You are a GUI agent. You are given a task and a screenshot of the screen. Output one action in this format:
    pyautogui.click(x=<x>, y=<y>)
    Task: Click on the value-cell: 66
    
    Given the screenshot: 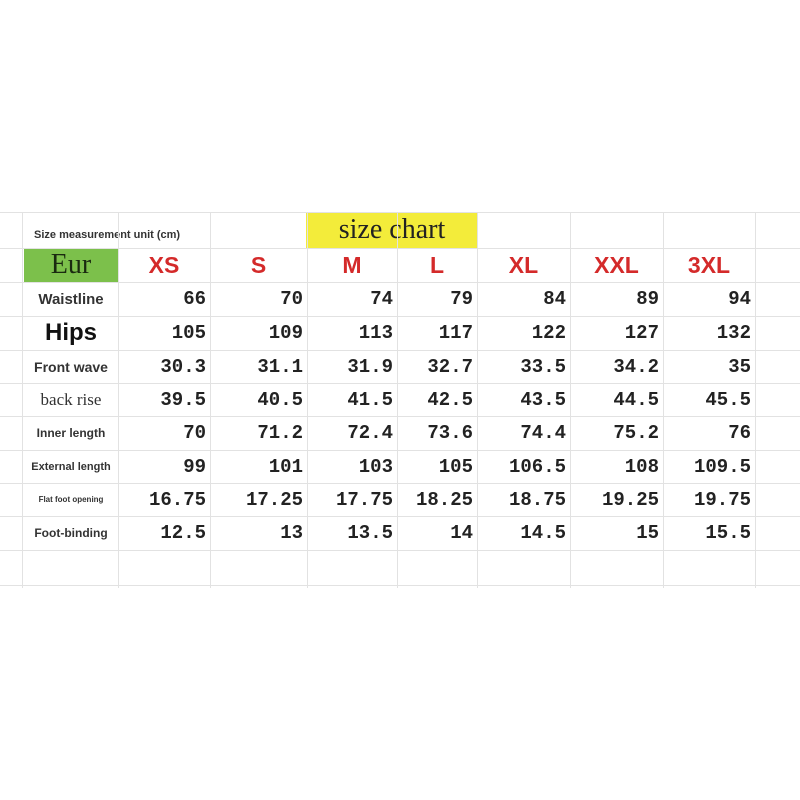 What is the action you would take?
    pyautogui.click(x=194, y=299)
    